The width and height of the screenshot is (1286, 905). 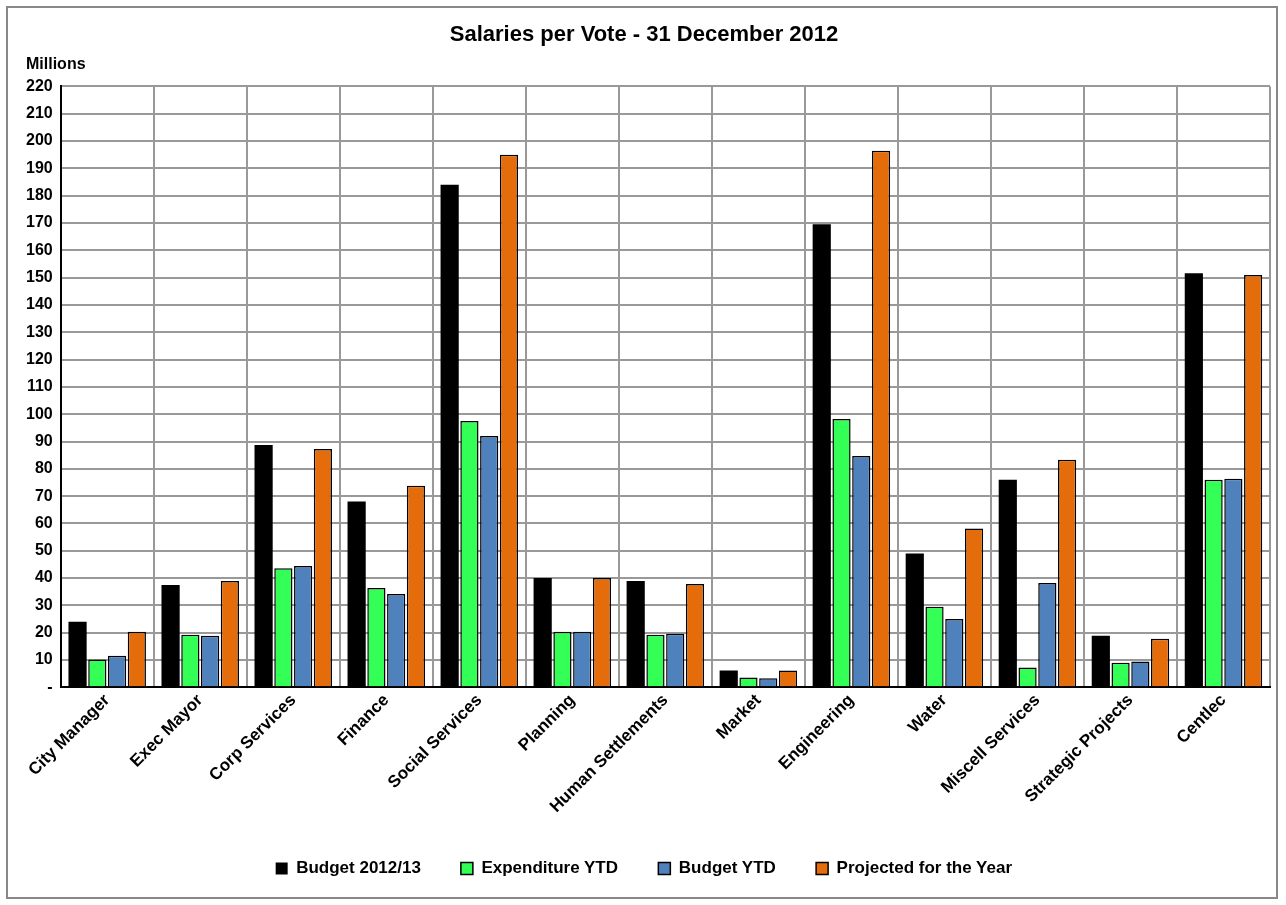 What do you see at coordinates (39, 222) in the screenshot?
I see `y-tick-label: 170` at bounding box center [39, 222].